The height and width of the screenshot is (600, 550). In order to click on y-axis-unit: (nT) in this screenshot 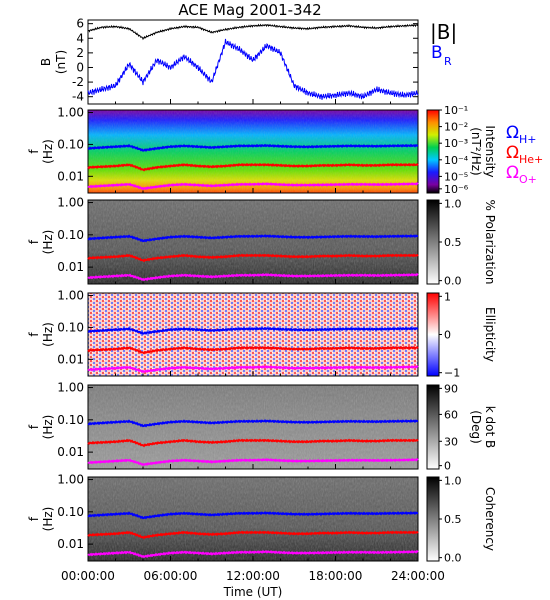, I will do `click(61, 62)`.